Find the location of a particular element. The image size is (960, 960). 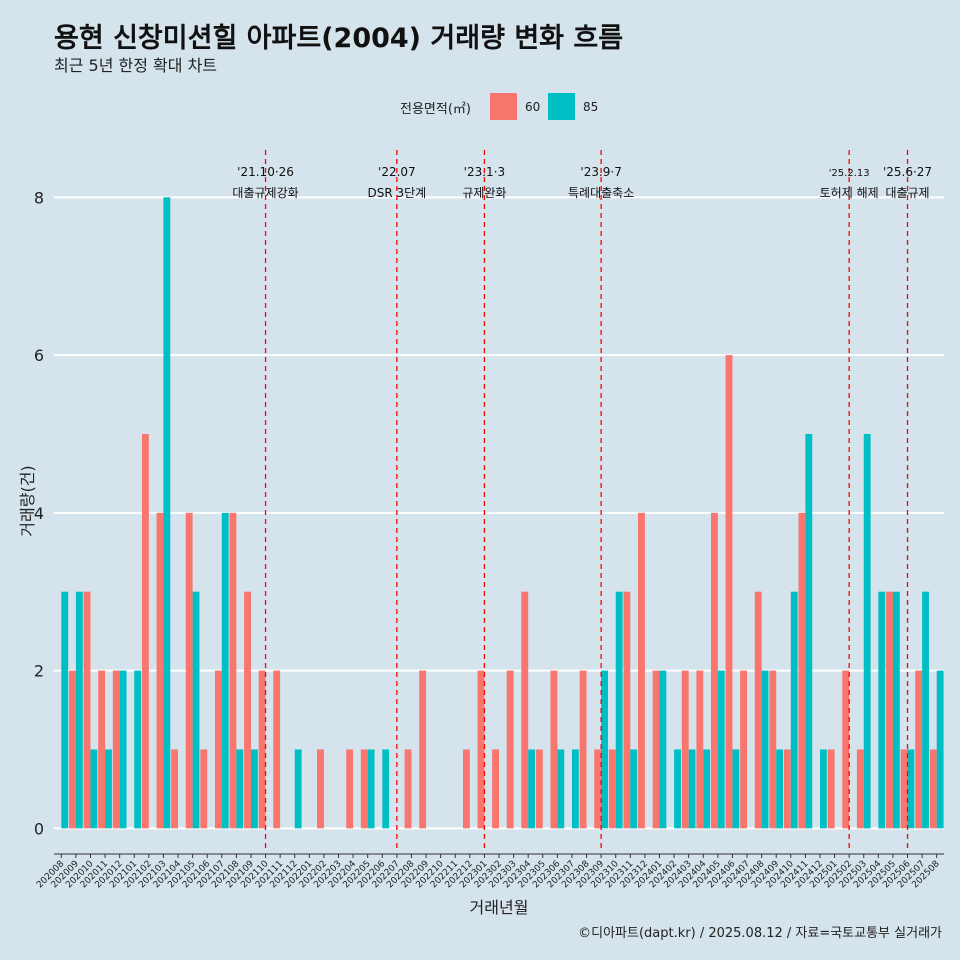

y-tick-label: 6 is located at coordinates (39, 355).